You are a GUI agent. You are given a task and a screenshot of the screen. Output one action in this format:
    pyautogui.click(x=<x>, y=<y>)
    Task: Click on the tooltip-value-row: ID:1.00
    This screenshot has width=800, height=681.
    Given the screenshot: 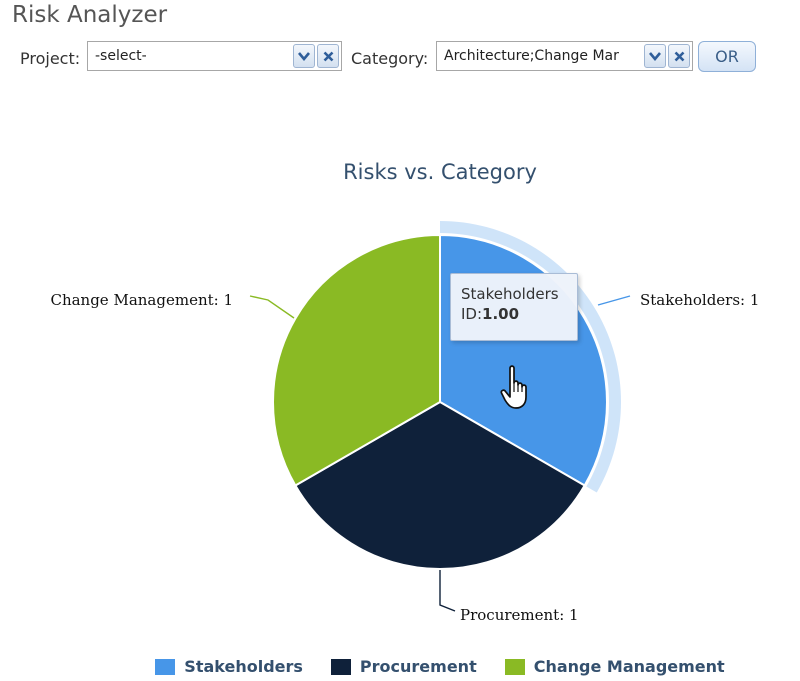 What is the action you would take?
    pyautogui.click(x=519, y=314)
    